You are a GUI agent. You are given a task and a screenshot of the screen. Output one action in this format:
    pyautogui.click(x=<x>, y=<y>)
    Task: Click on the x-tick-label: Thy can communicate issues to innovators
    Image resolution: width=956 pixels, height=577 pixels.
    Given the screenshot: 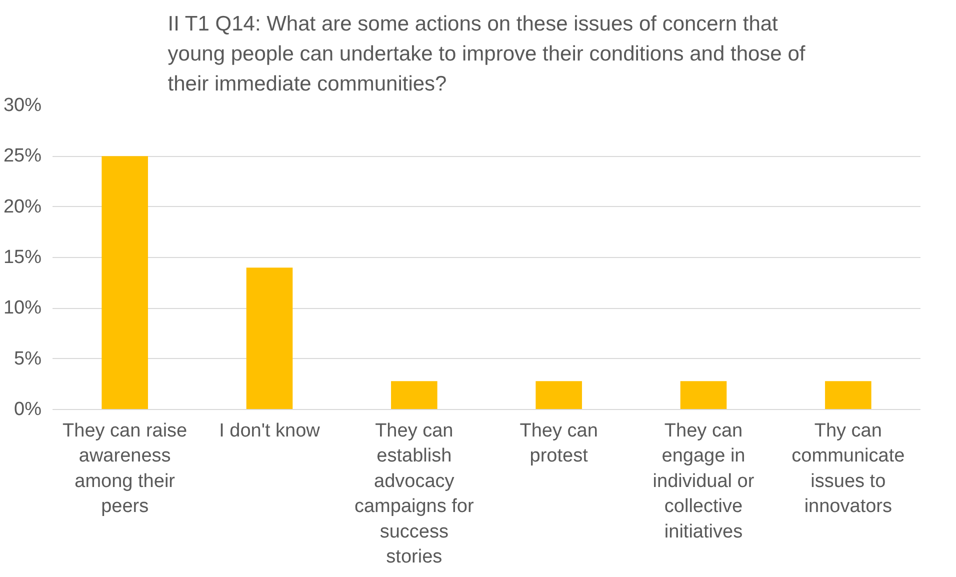 What is the action you would take?
    pyautogui.click(x=848, y=469)
    